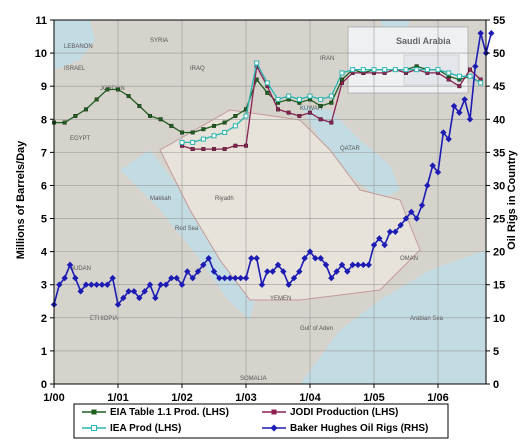  Describe the element at coordinates (499, 319) in the screenshot. I see `y-right-tick-label: 10` at that location.